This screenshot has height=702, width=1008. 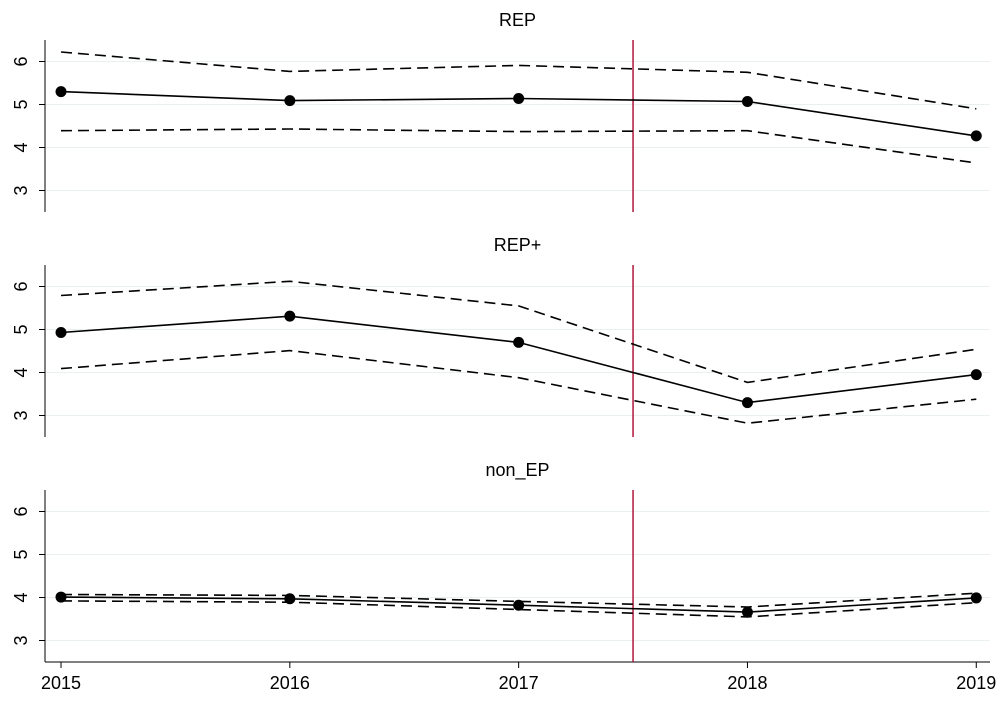 I want to click on panel-title: REP+, so click(x=518, y=245).